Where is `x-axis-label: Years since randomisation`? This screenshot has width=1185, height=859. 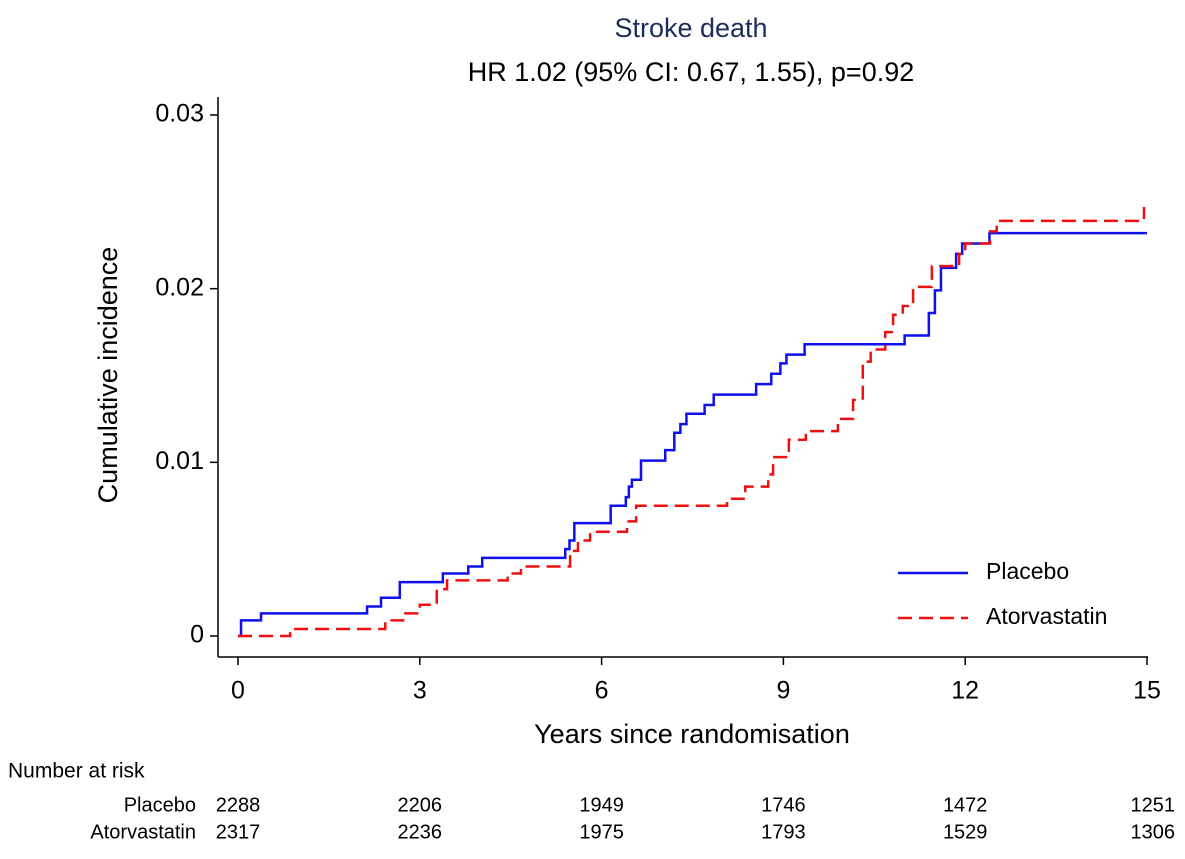
x-axis-label: Years since randomisation is located at coordinates (692, 734).